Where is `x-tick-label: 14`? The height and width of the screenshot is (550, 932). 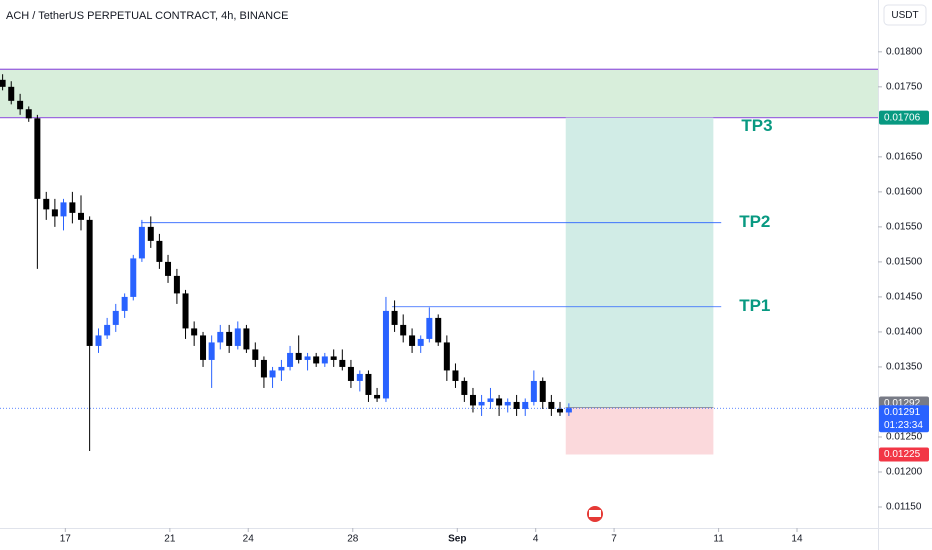 x-tick-label: 14 is located at coordinates (797, 539).